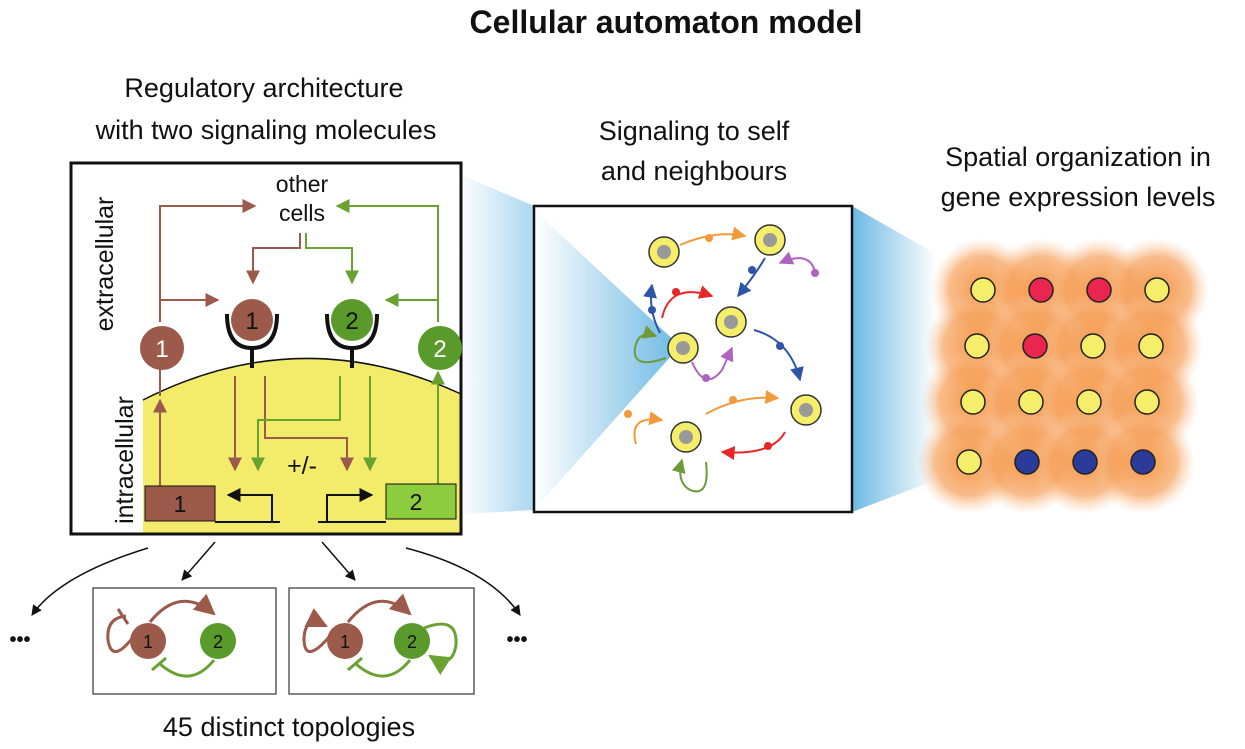  Describe the element at coordinates (302, 184) in the screenshot. I see `other-cells-label-line1: other` at that location.